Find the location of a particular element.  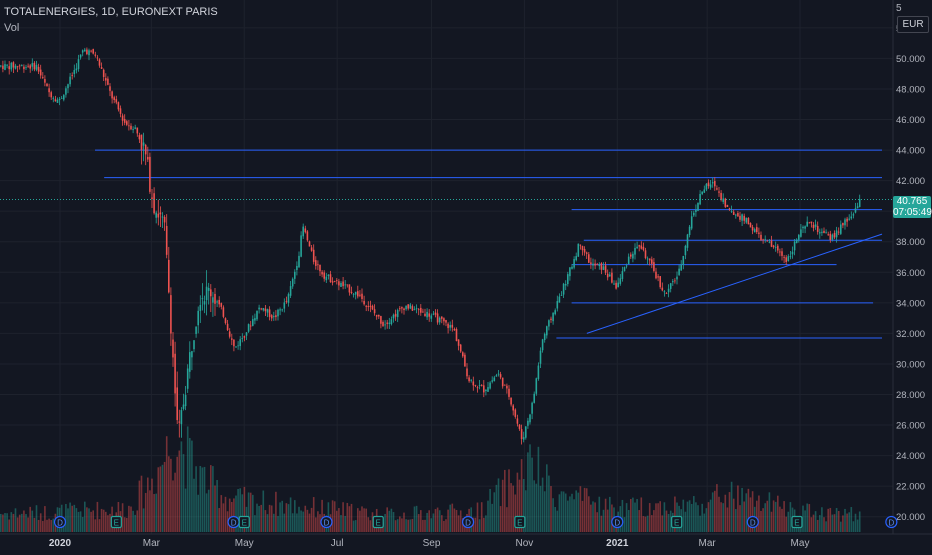

time-axis: 2020 Mar May Jul Sep Nov 2021 Mar May is located at coordinates (466, 541).